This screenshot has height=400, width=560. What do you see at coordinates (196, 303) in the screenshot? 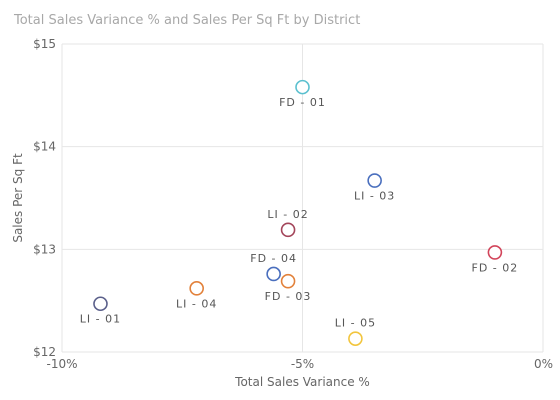
I see `data-point-label: LI - 04` at bounding box center [196, 303].